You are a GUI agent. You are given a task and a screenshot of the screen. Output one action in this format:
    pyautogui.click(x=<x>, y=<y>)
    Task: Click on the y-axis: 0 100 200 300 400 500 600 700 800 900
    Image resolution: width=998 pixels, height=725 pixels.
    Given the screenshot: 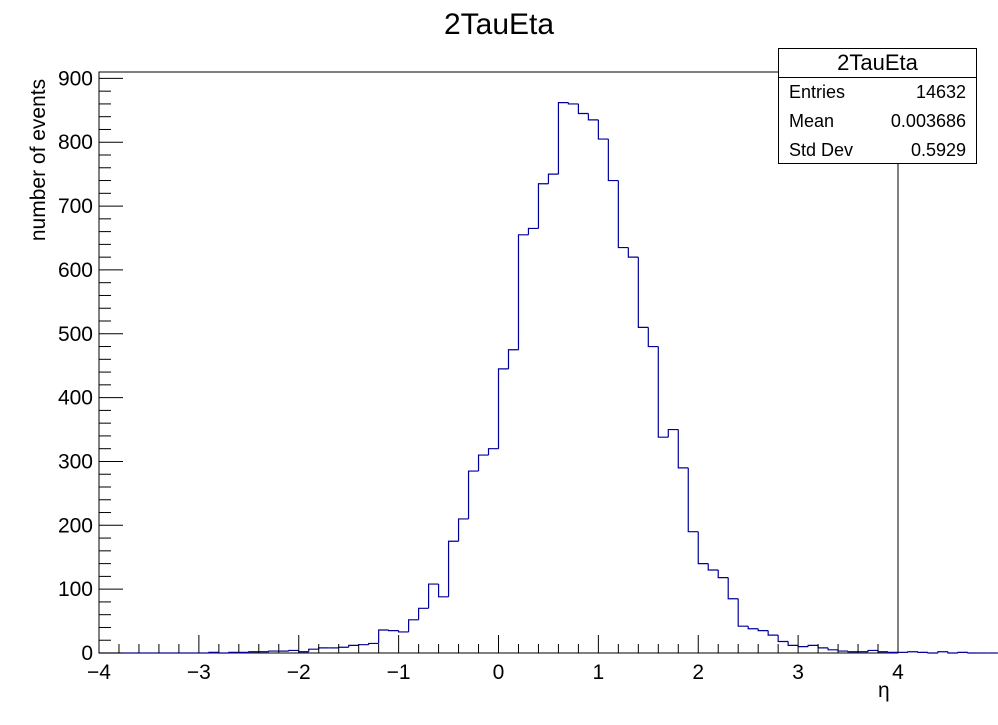 What is the action you would take?
    pyautogui.click(x=90, y=366)
    